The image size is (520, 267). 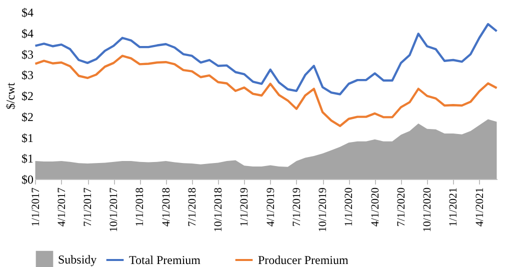 What do you see at coordinates (480, 207) in the screenshot?
I see `x-tick-label: 4/1/2021` at bounding box center [480, 207].